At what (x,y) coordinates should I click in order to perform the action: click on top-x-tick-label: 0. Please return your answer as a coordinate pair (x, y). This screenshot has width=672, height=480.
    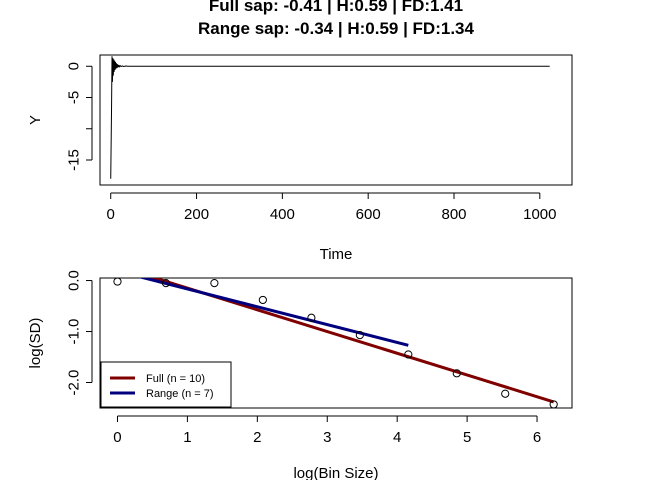
    Looking at the image, I should click on (111, 214).